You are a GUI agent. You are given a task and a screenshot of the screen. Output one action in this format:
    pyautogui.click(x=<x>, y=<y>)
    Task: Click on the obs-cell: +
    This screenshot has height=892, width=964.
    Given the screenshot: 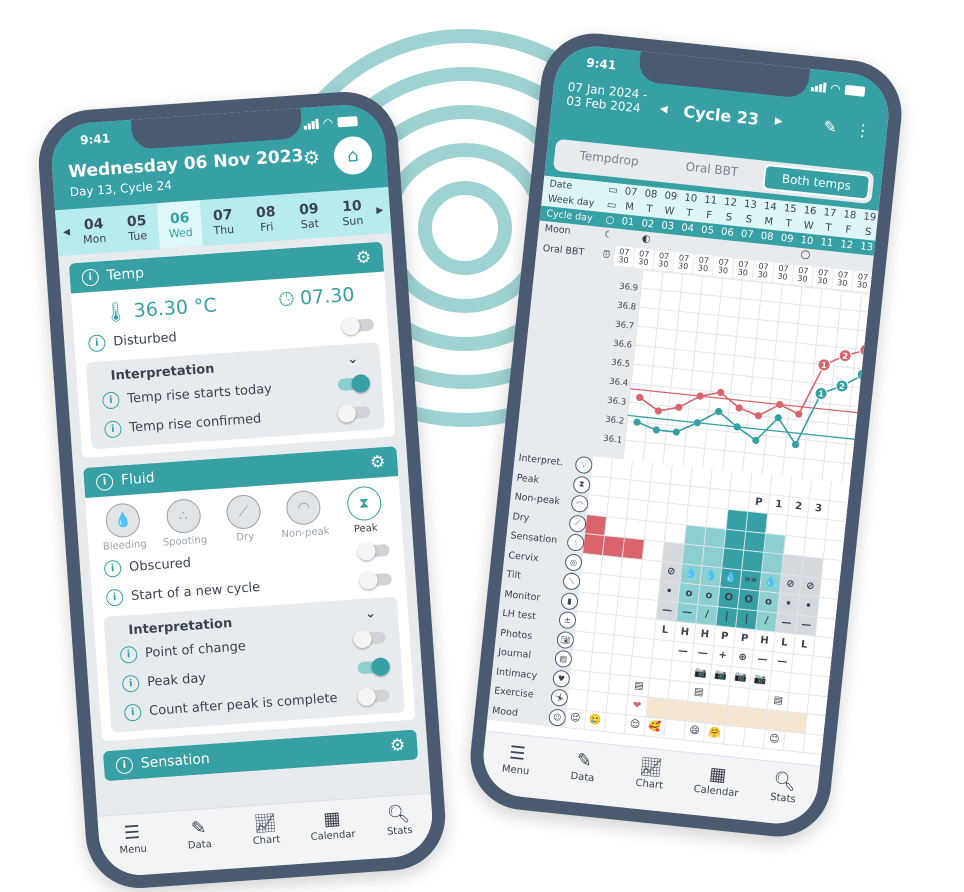 What is the action you would take?
    pyautogui.click(x=723, y=656)
    